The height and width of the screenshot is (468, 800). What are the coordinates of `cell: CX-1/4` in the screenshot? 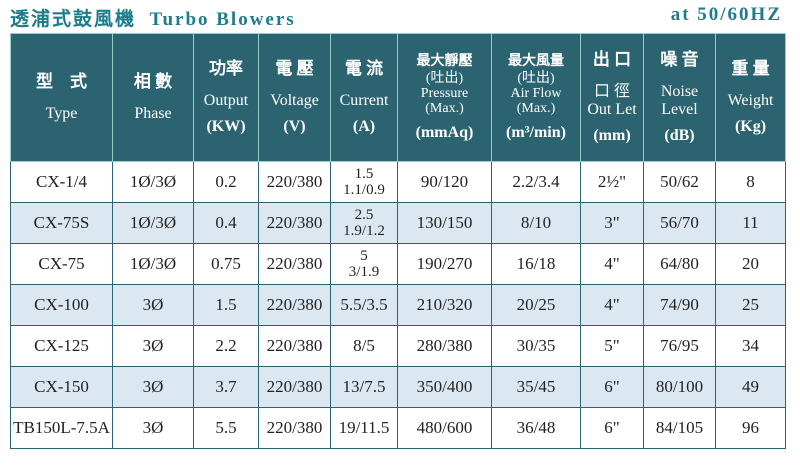 It's located at (61, 182).